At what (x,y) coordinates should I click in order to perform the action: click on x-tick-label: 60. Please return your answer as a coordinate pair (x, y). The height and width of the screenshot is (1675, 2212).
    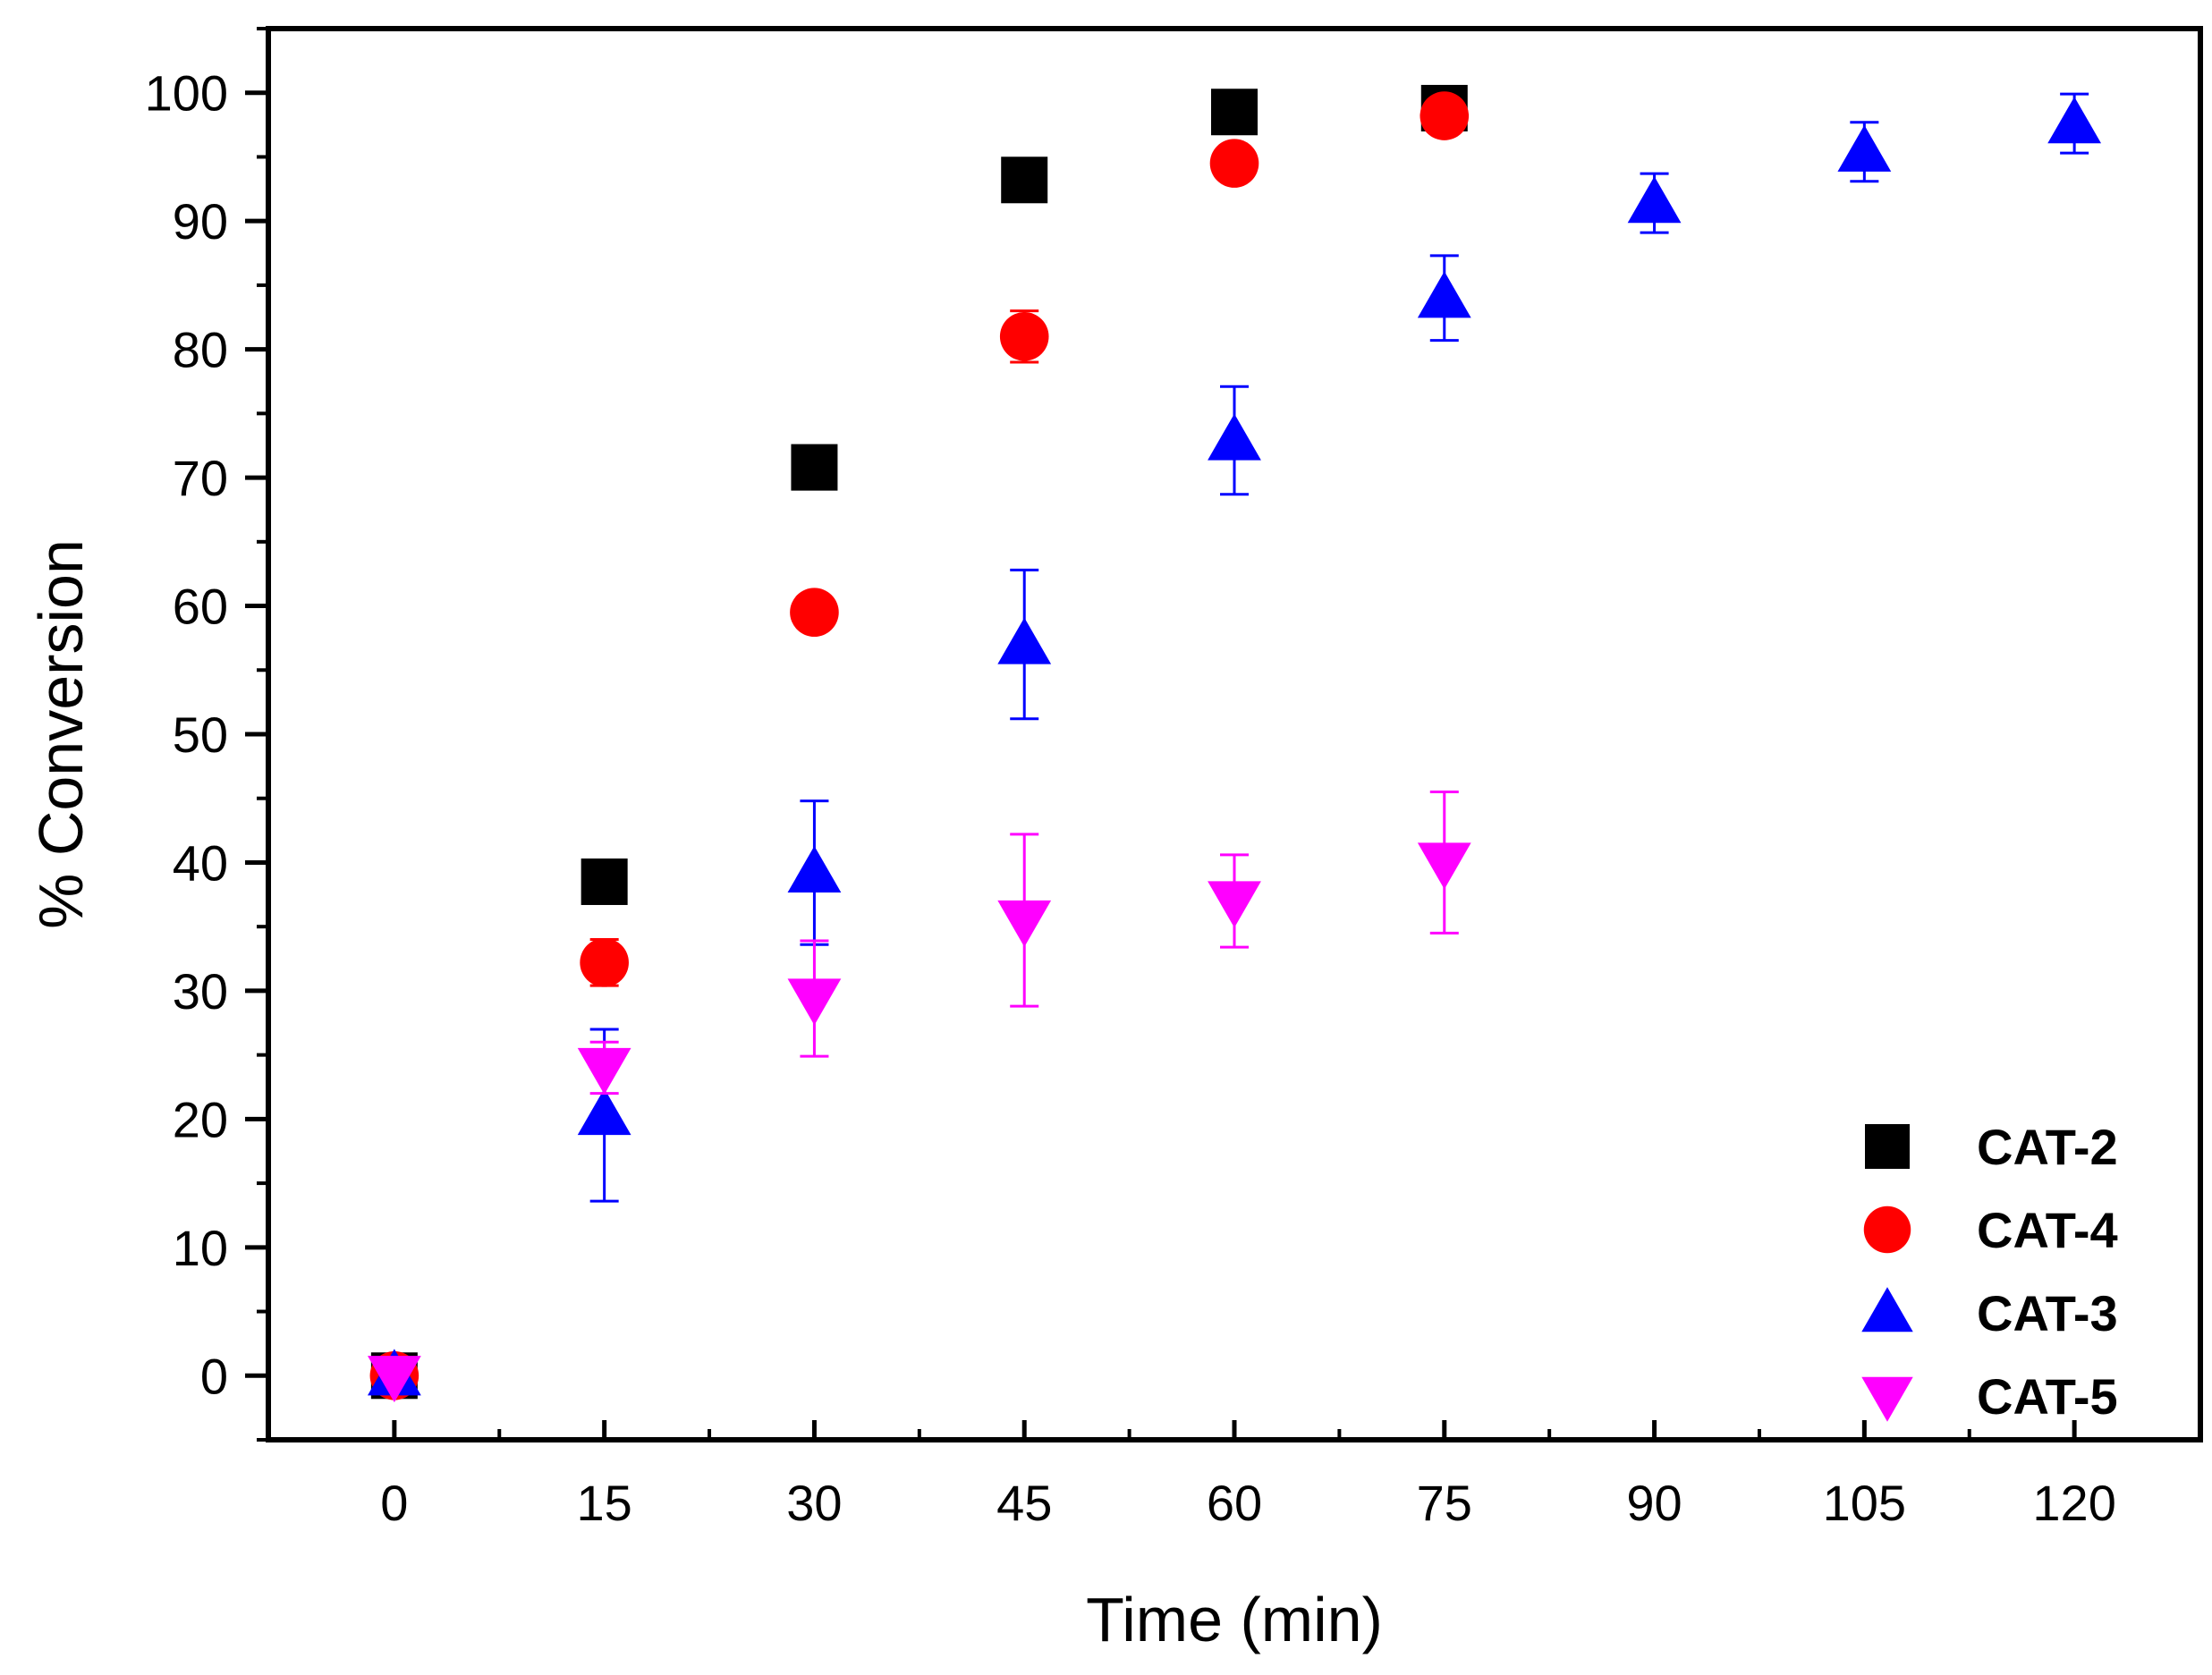
    Looking at the image, I should click on (1235, 1503).